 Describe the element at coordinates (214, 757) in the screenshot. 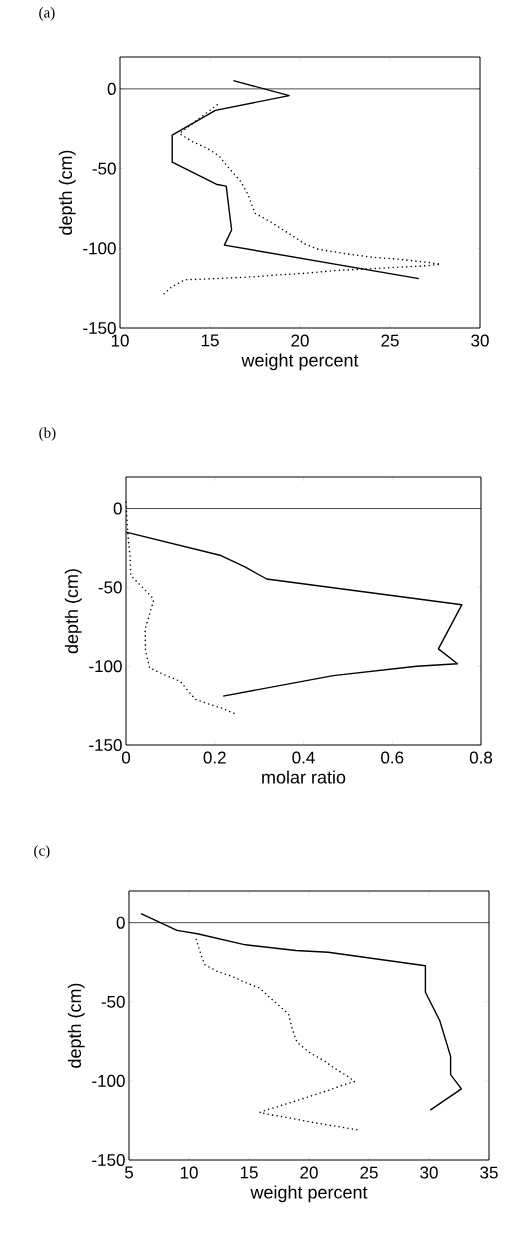

I see `x-tick-label: 0.2` at that location.